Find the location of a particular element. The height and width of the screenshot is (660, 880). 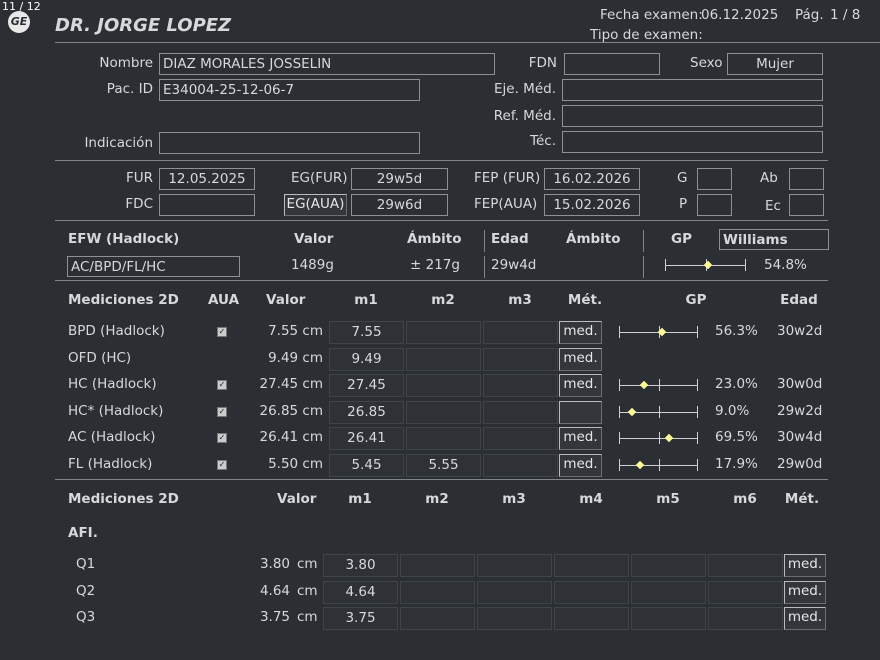

ref-med-field is located at coordinates (692, 116).